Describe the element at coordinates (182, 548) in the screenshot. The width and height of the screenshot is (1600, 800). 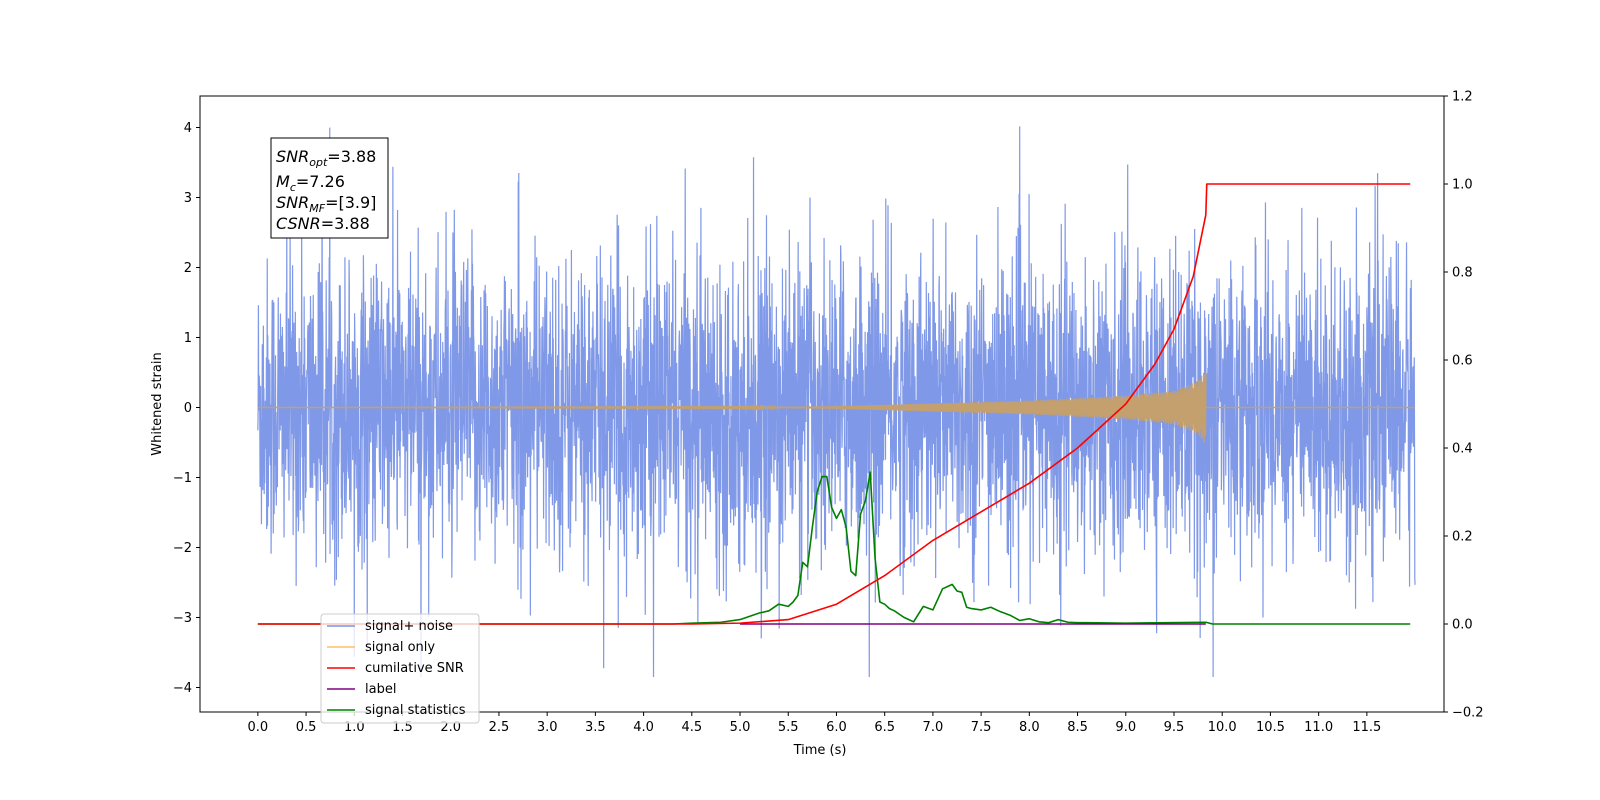
I see `y-tick-label: −2` at that location.